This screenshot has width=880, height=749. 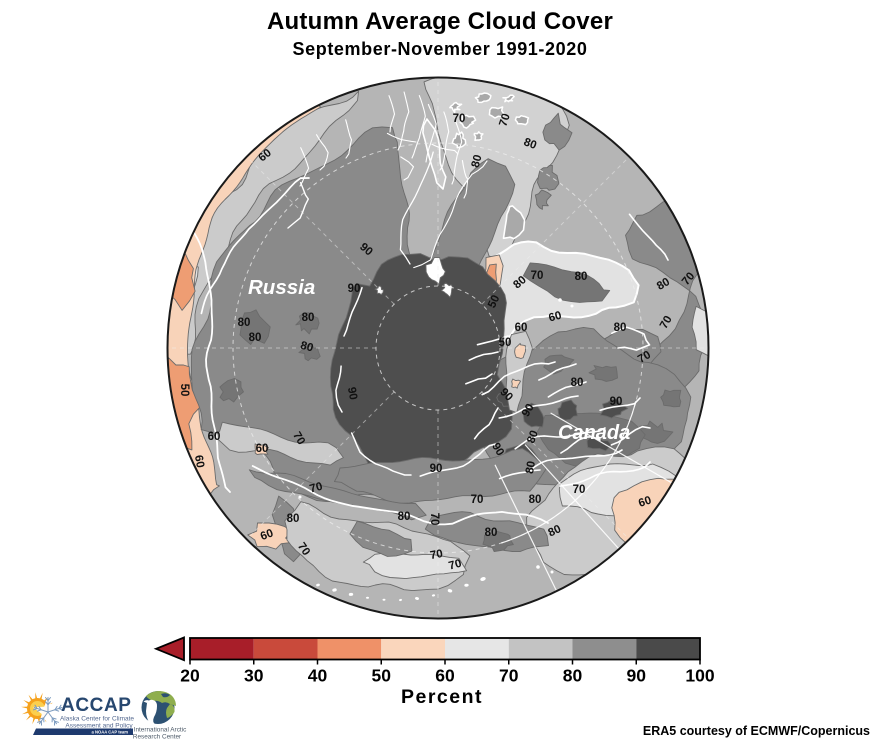 I want to click on svg-text: Assessment and Policy, so click(x=99, y=726).